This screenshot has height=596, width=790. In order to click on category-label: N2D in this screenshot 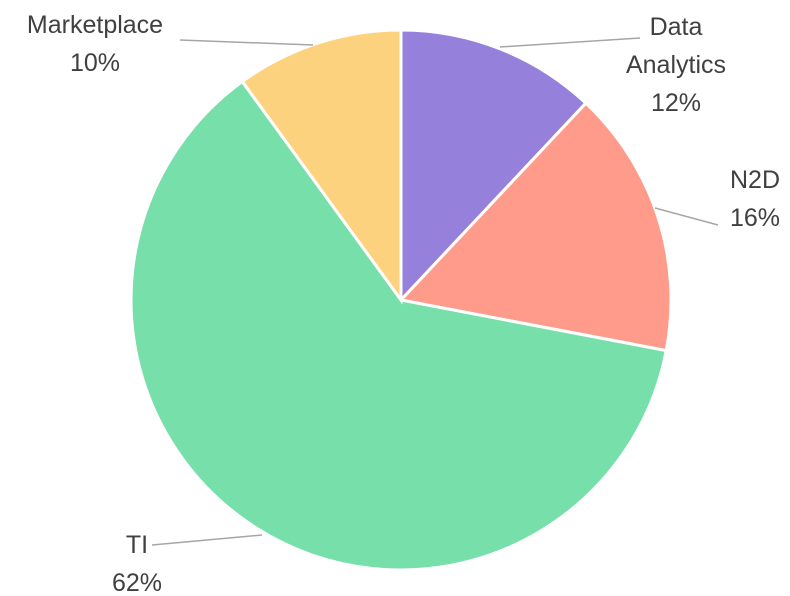, I will do `click(755, 180)`.